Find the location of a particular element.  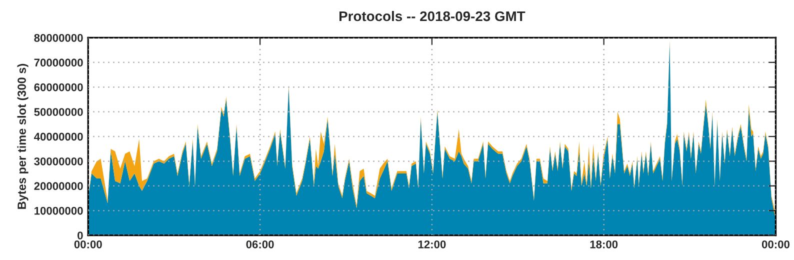

x-tick-label: 06:00 is located at coordinates (260, 244).